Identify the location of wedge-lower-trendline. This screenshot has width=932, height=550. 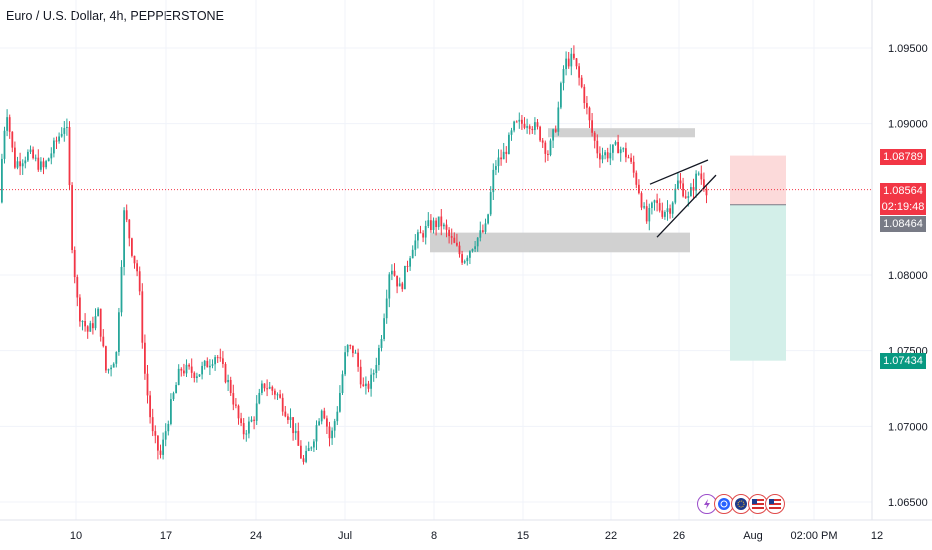
(686, 206).